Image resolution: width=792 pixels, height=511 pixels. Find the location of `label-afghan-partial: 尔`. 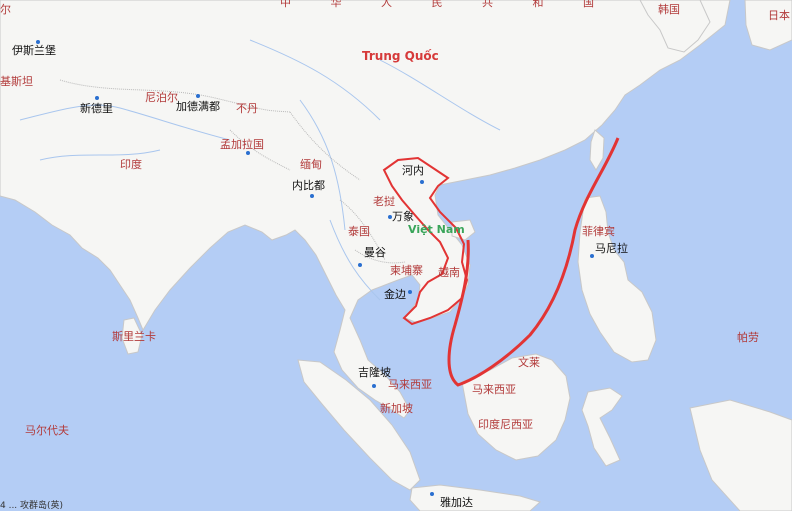

label-afghan-partial: 尔 is located at coordinates (5, 9).